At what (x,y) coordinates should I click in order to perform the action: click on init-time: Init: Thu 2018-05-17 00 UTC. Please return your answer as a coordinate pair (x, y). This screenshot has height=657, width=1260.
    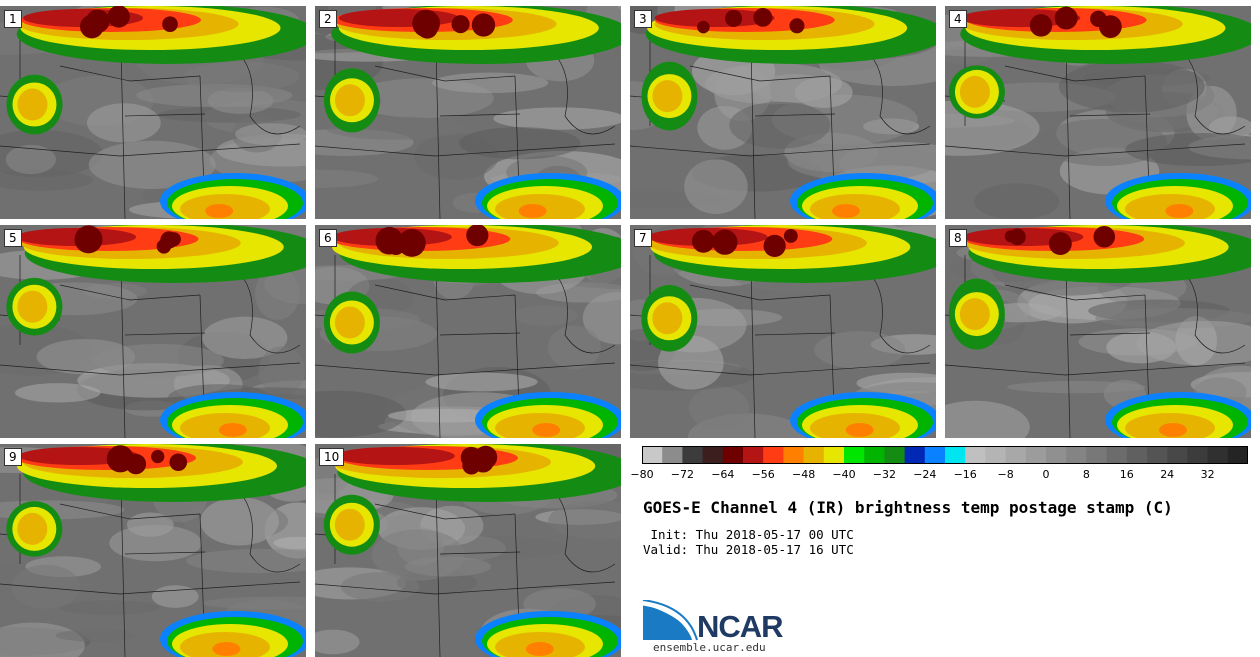
    Looking at the image, I should click on (748, 534).